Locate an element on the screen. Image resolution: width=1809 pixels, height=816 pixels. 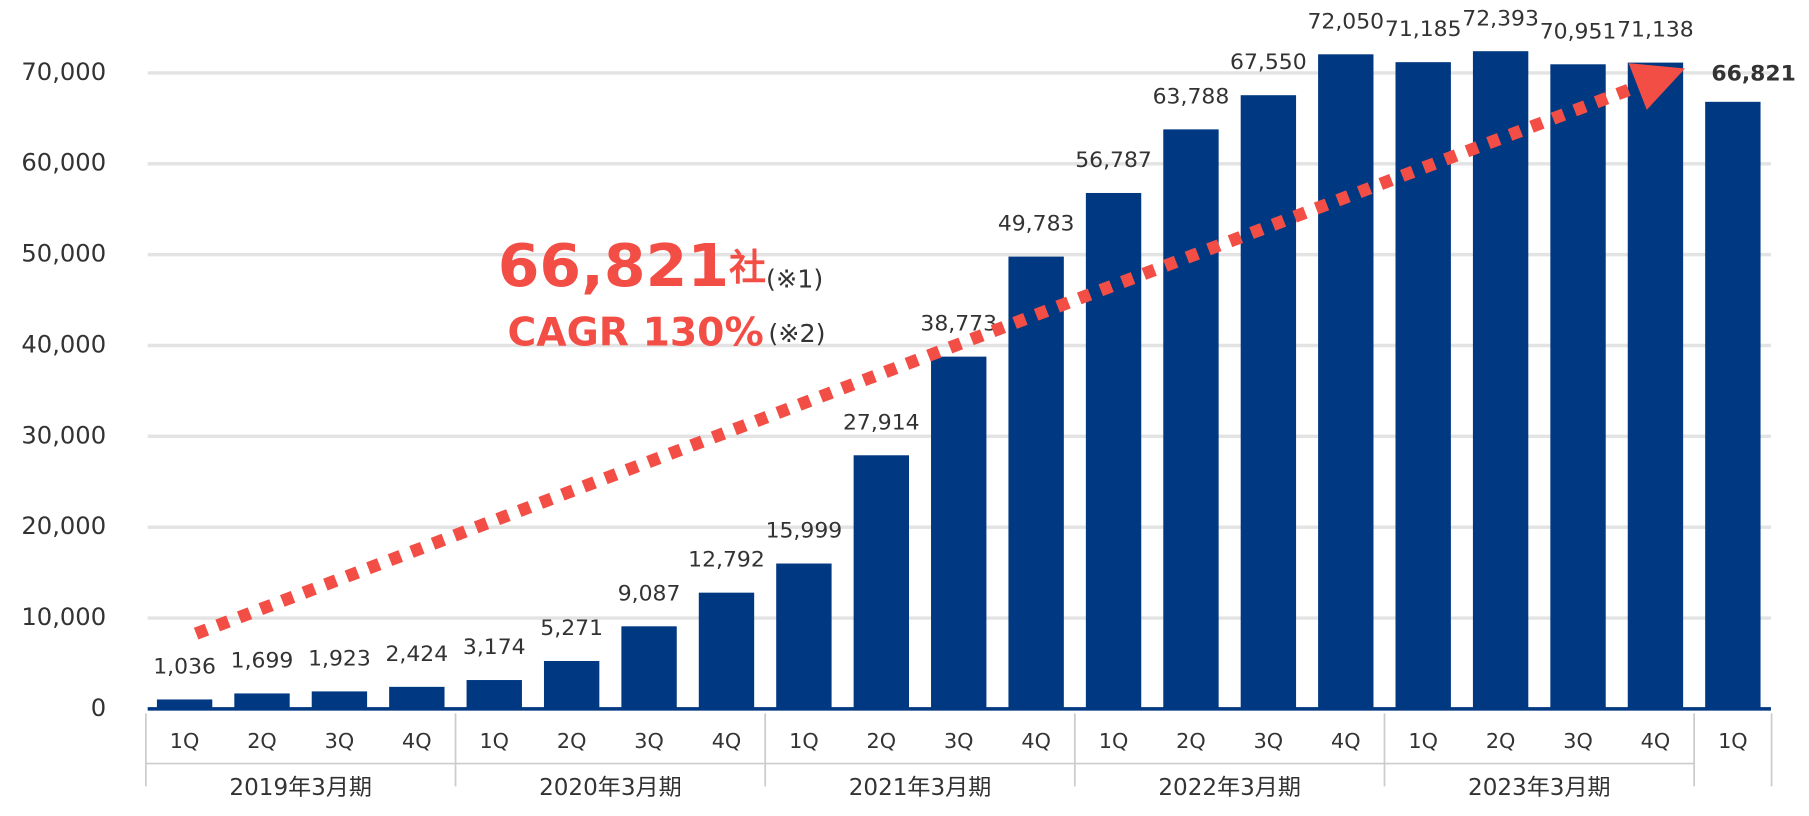
value-label: 15,999 is located at coordinates (804, 531).